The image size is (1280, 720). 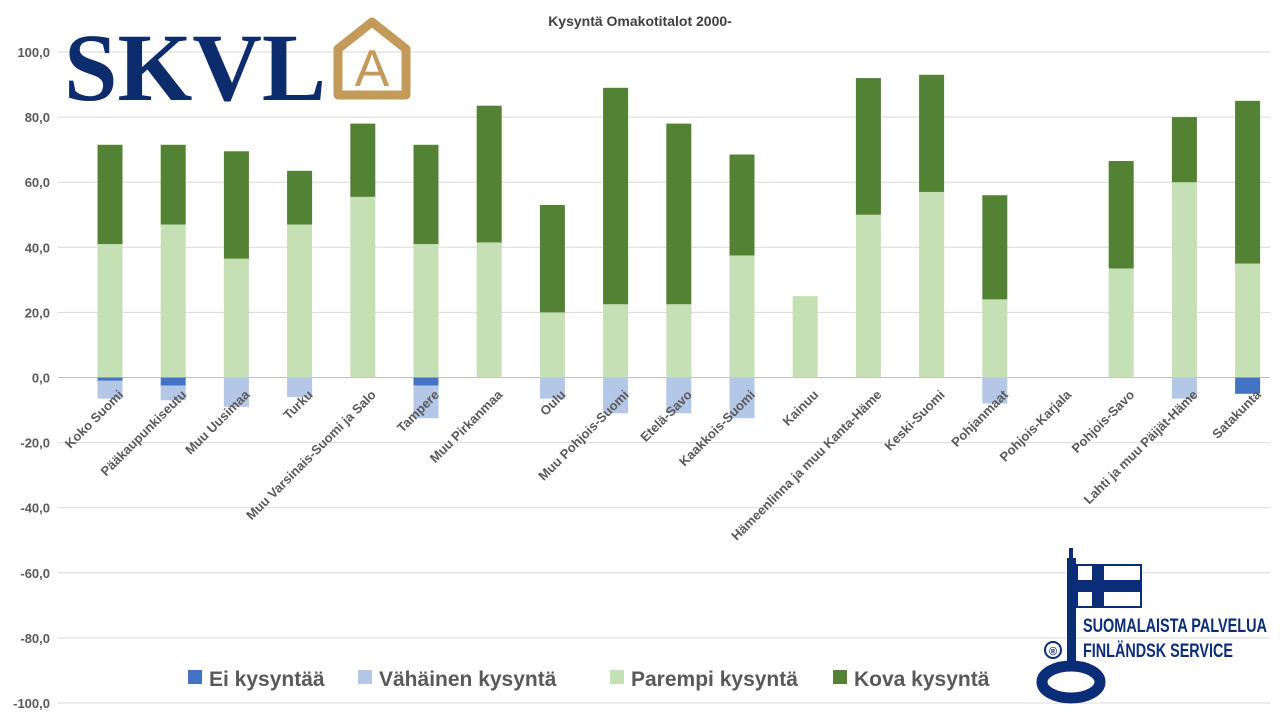 What do you see at coordinates (801, 408) in the screenshot?
I see `x-tick-label: Kainuu` at bounding box center [801, 408].